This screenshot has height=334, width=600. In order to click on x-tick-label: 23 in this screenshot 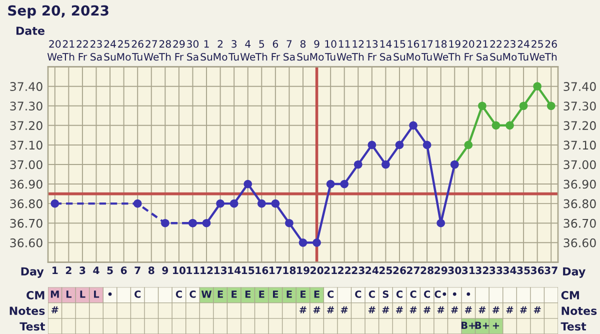, I will do `click(358, 270)`.